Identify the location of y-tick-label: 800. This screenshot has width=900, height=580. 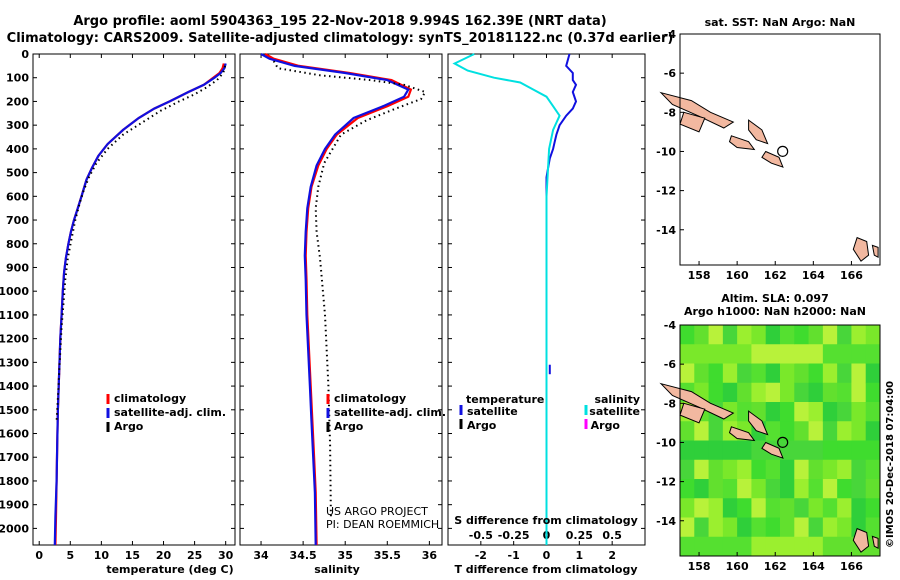
(17, 244).